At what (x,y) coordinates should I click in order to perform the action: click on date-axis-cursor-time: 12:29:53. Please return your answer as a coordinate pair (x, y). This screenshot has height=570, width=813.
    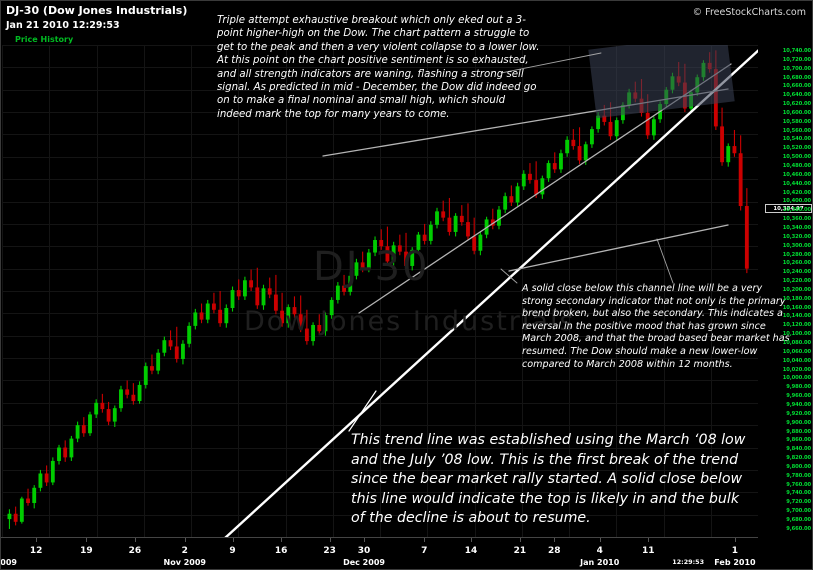
    Looking at the image, I should click on (688, 562).